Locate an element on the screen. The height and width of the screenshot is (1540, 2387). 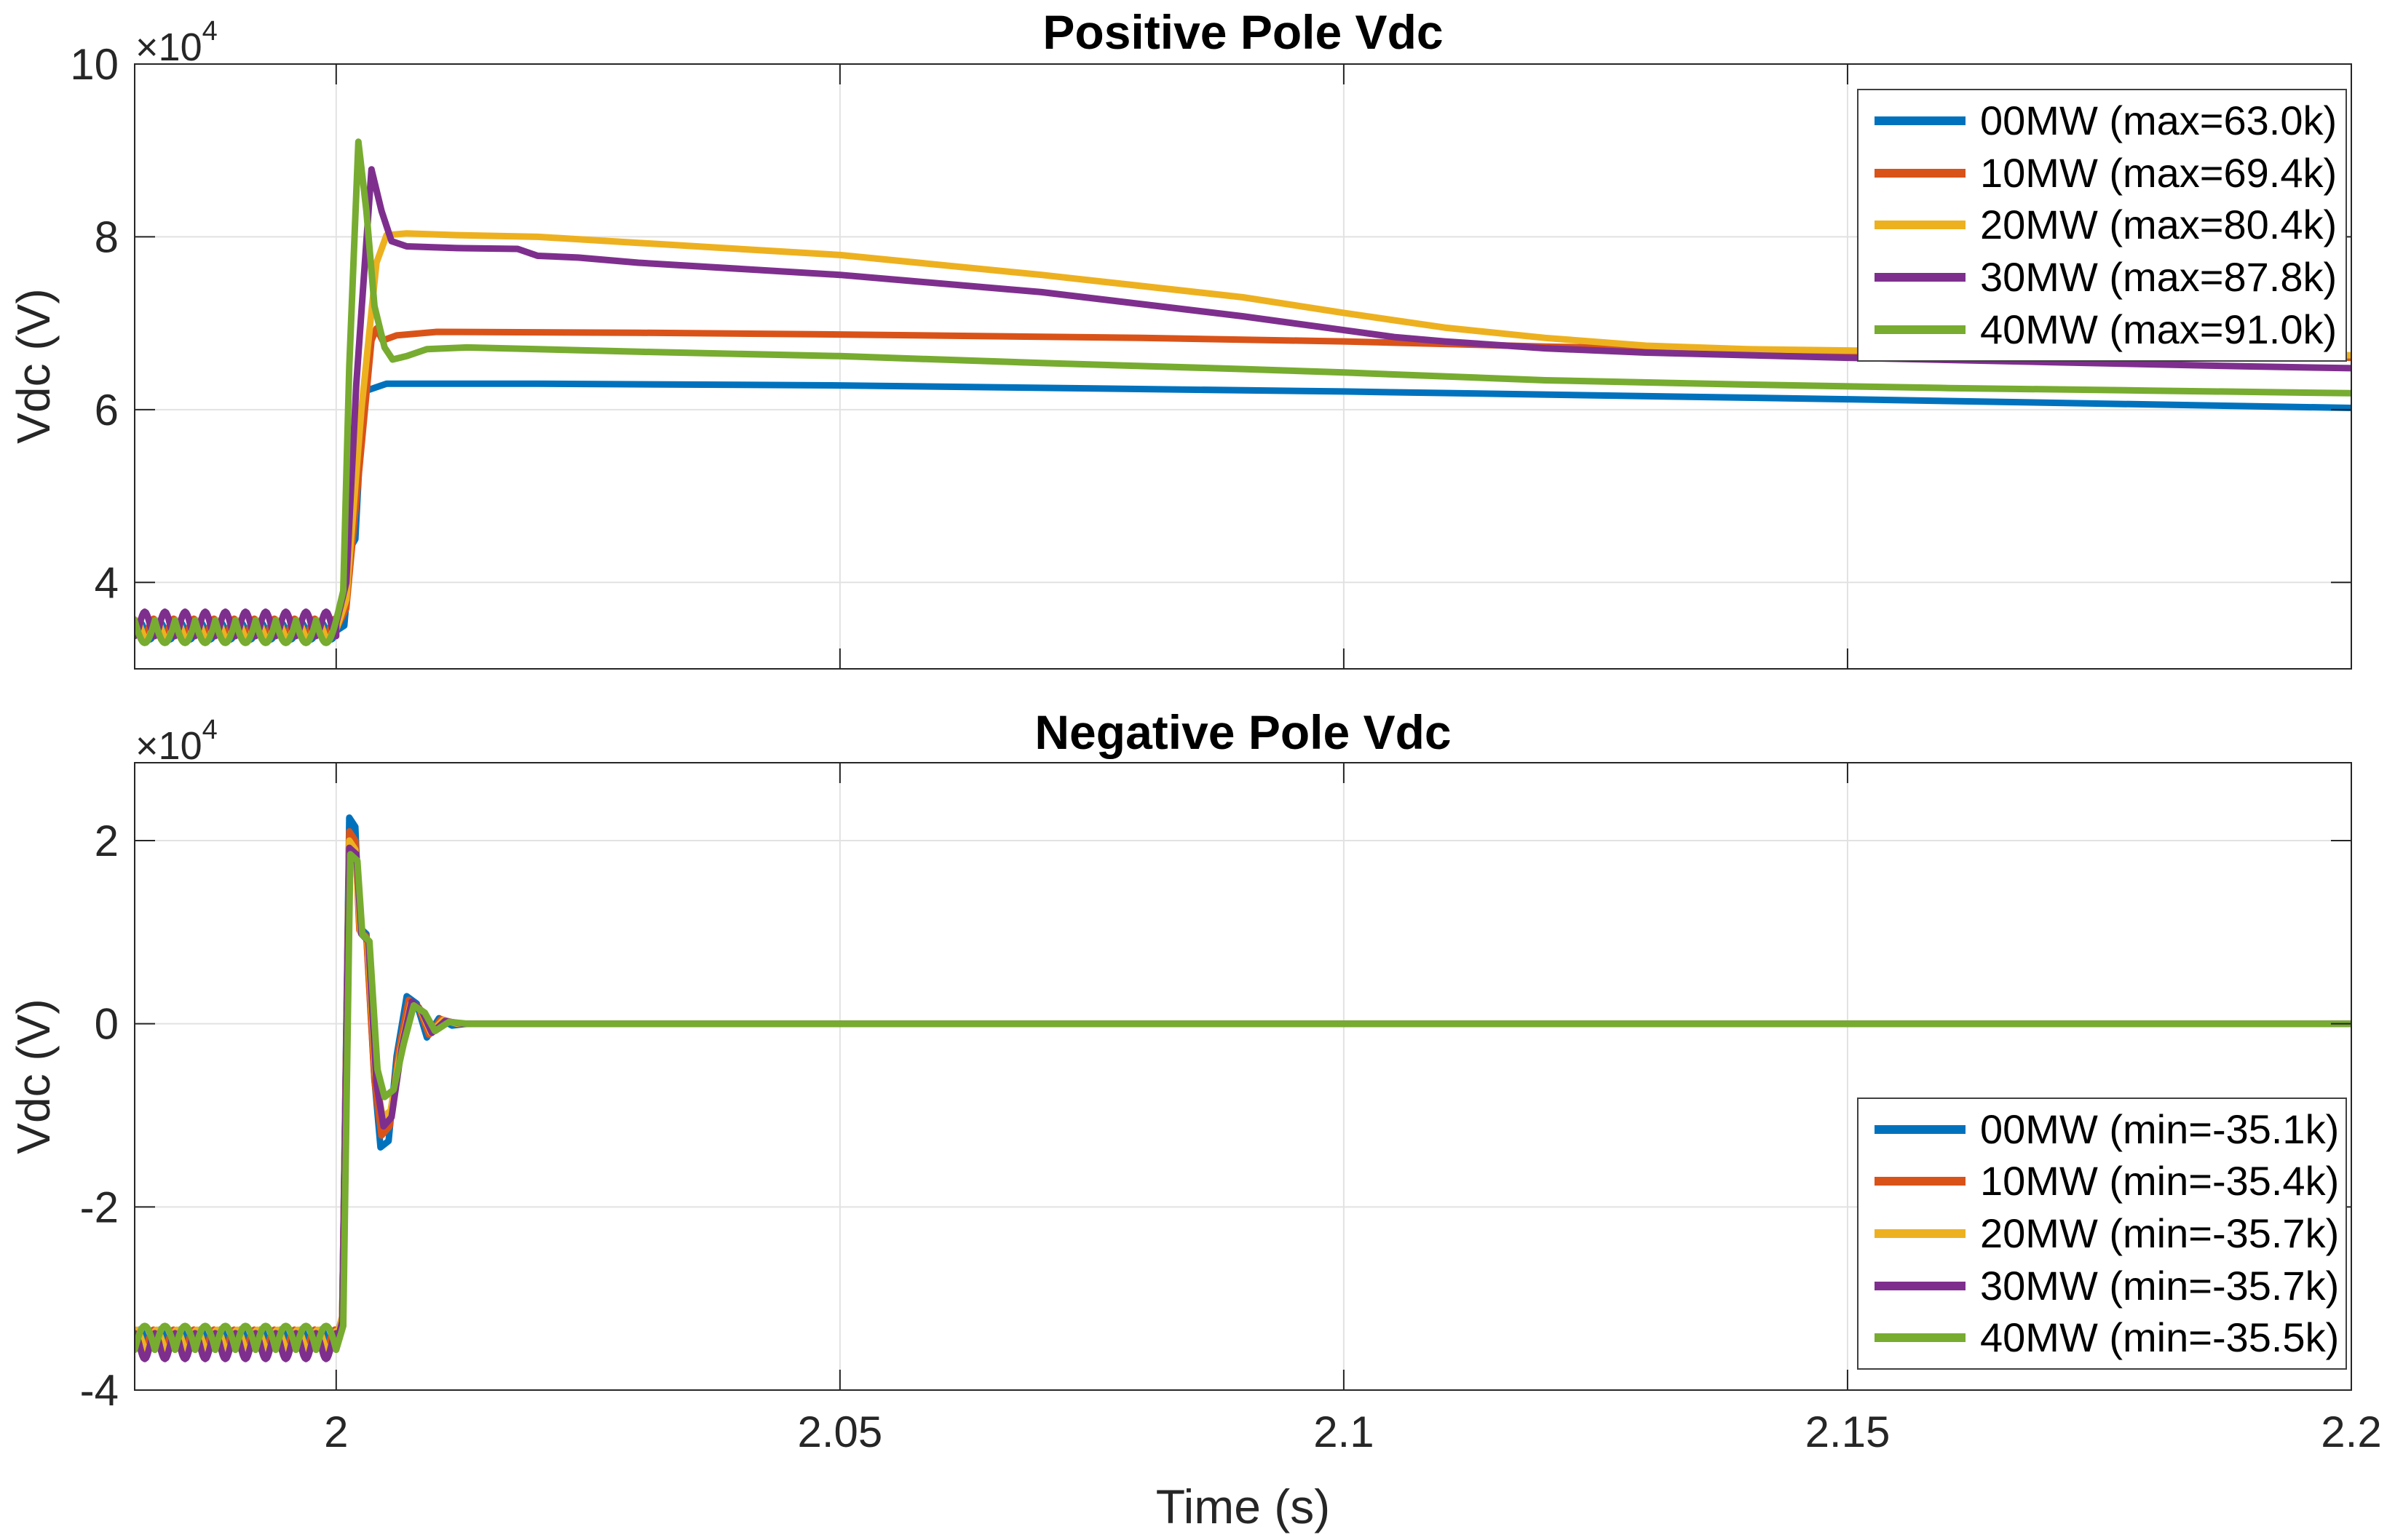
legend-label: 30MW (max=87.8k) is located at coordinates (2159, 277).